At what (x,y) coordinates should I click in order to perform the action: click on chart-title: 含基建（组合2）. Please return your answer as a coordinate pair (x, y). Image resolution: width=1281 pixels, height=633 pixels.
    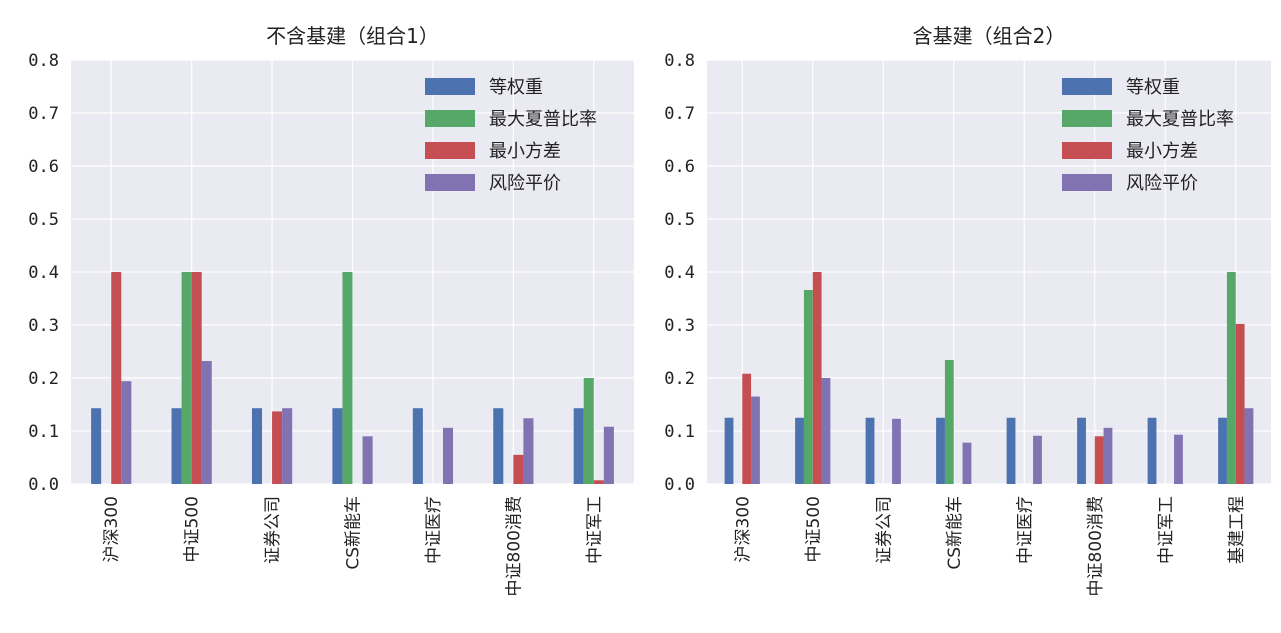
    Looking at the image, I should click on (989, 36).